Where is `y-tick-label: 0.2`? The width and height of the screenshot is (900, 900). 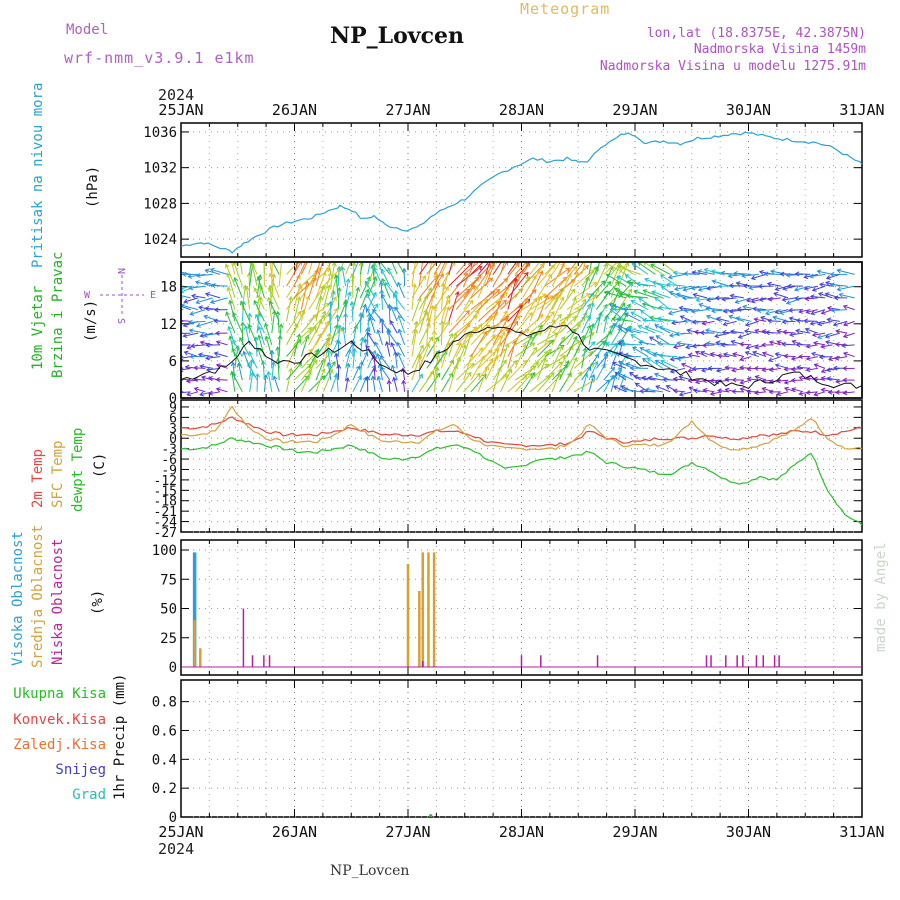 y-tick-label: 0.2 is located at coordinates (164, 789).